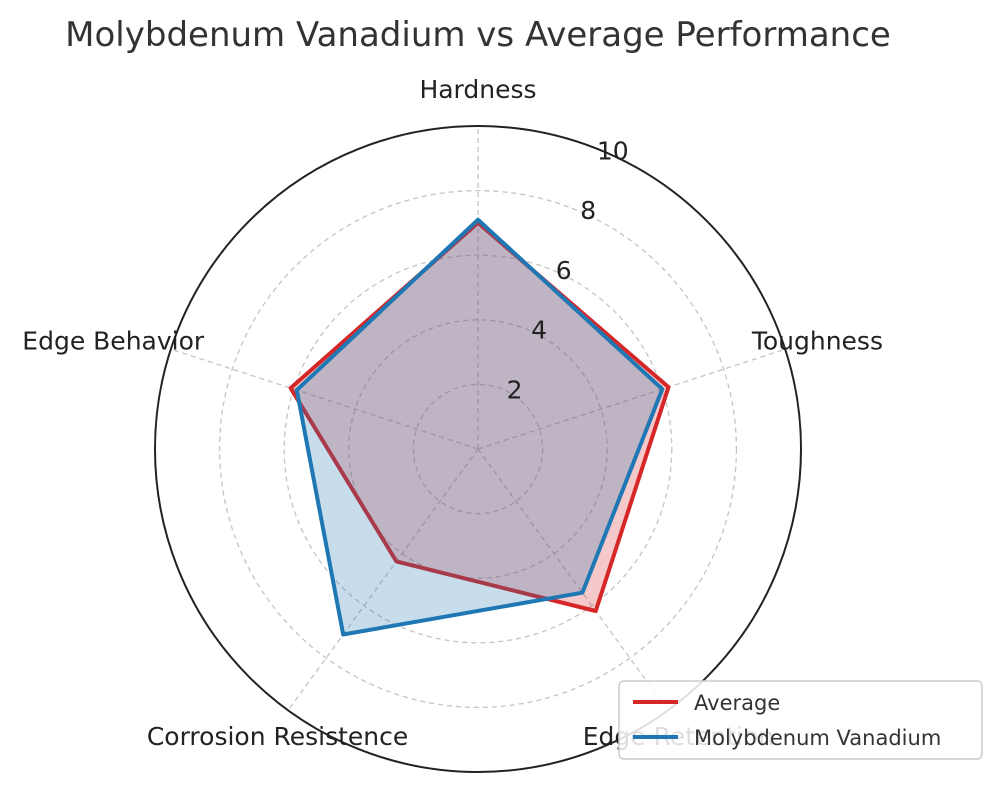 This screenshot has height=789, width=1000. I want to click on legend-label-molybdenum-vanadium: Molybdenum Vanadium, so click(817, 738).